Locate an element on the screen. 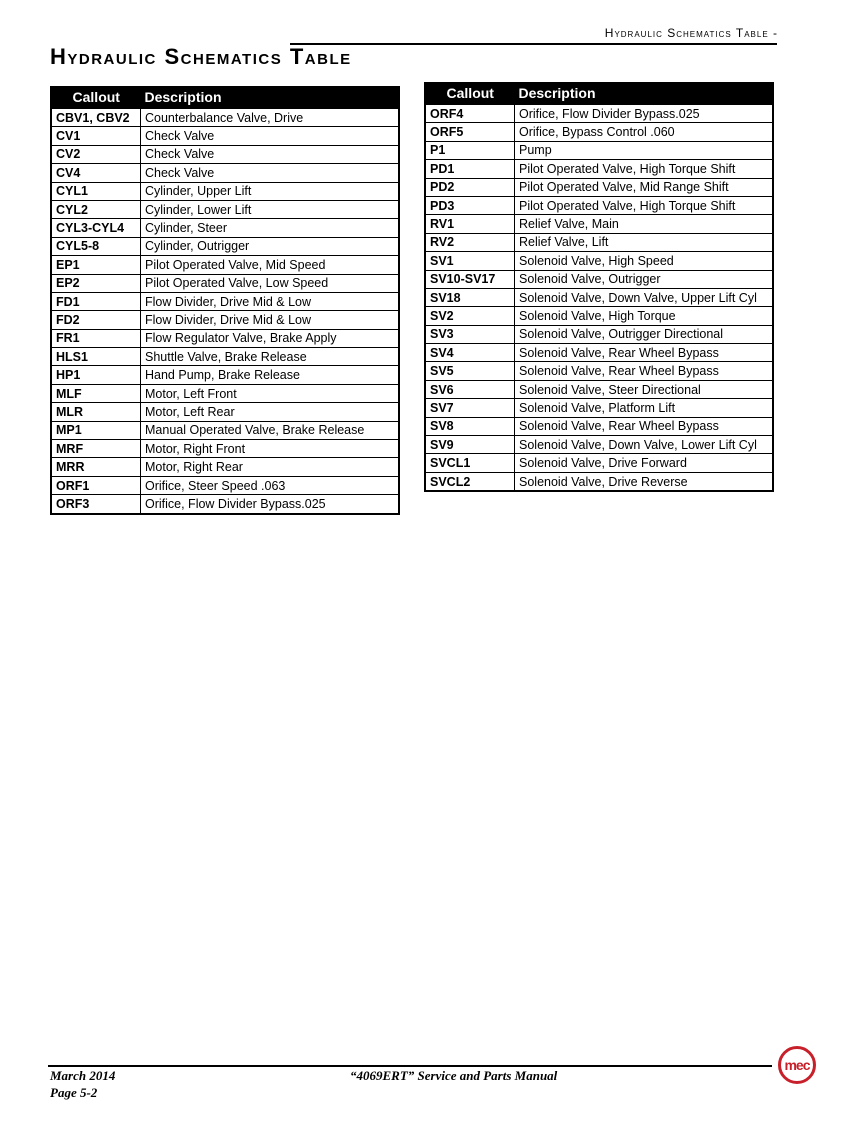 This screenshot has width=866, height=1122. description-cell: Cylinder, Upper Lift is located at coordinates (270, 191).